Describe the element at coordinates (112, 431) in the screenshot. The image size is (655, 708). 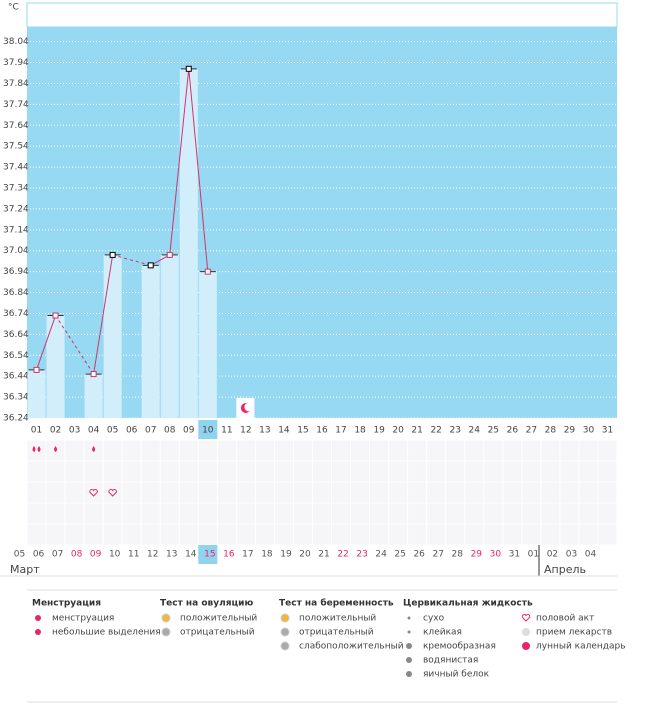
I see `cycle-day: 05` at that location.